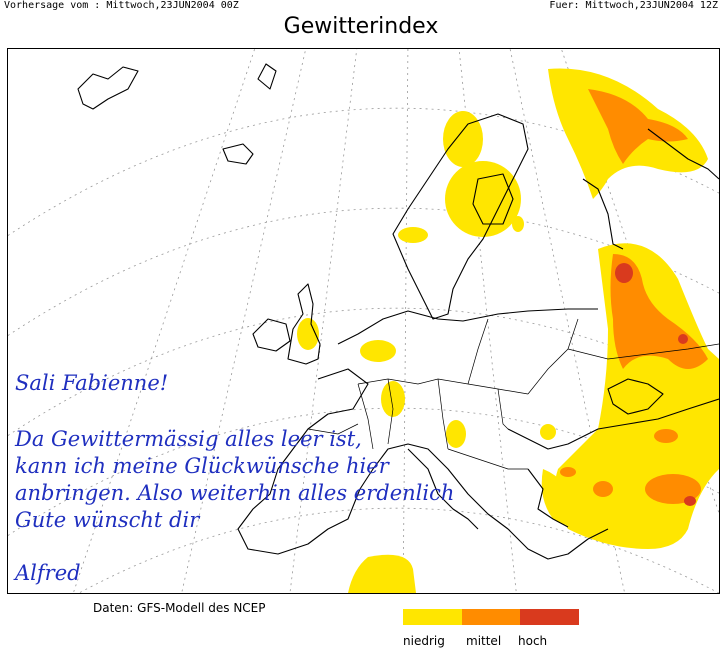 The height and width of the screenshot is (649, 722). What do you see at coordinates (533, 641) in the screenshot?
I see `legend-label-high: hoch` at bounding box center [533, 641].